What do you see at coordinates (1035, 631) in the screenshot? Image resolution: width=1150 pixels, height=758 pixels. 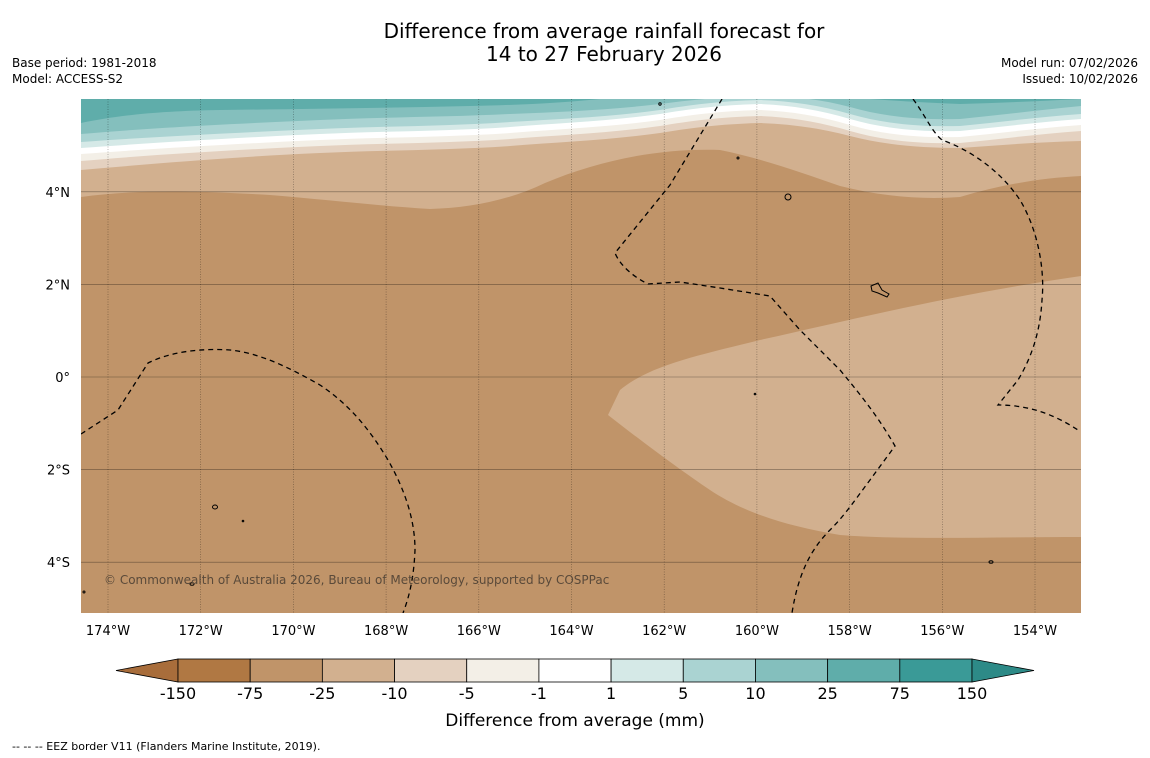 I see `lon-label: 154°W` at bounding box center [1035, 631].